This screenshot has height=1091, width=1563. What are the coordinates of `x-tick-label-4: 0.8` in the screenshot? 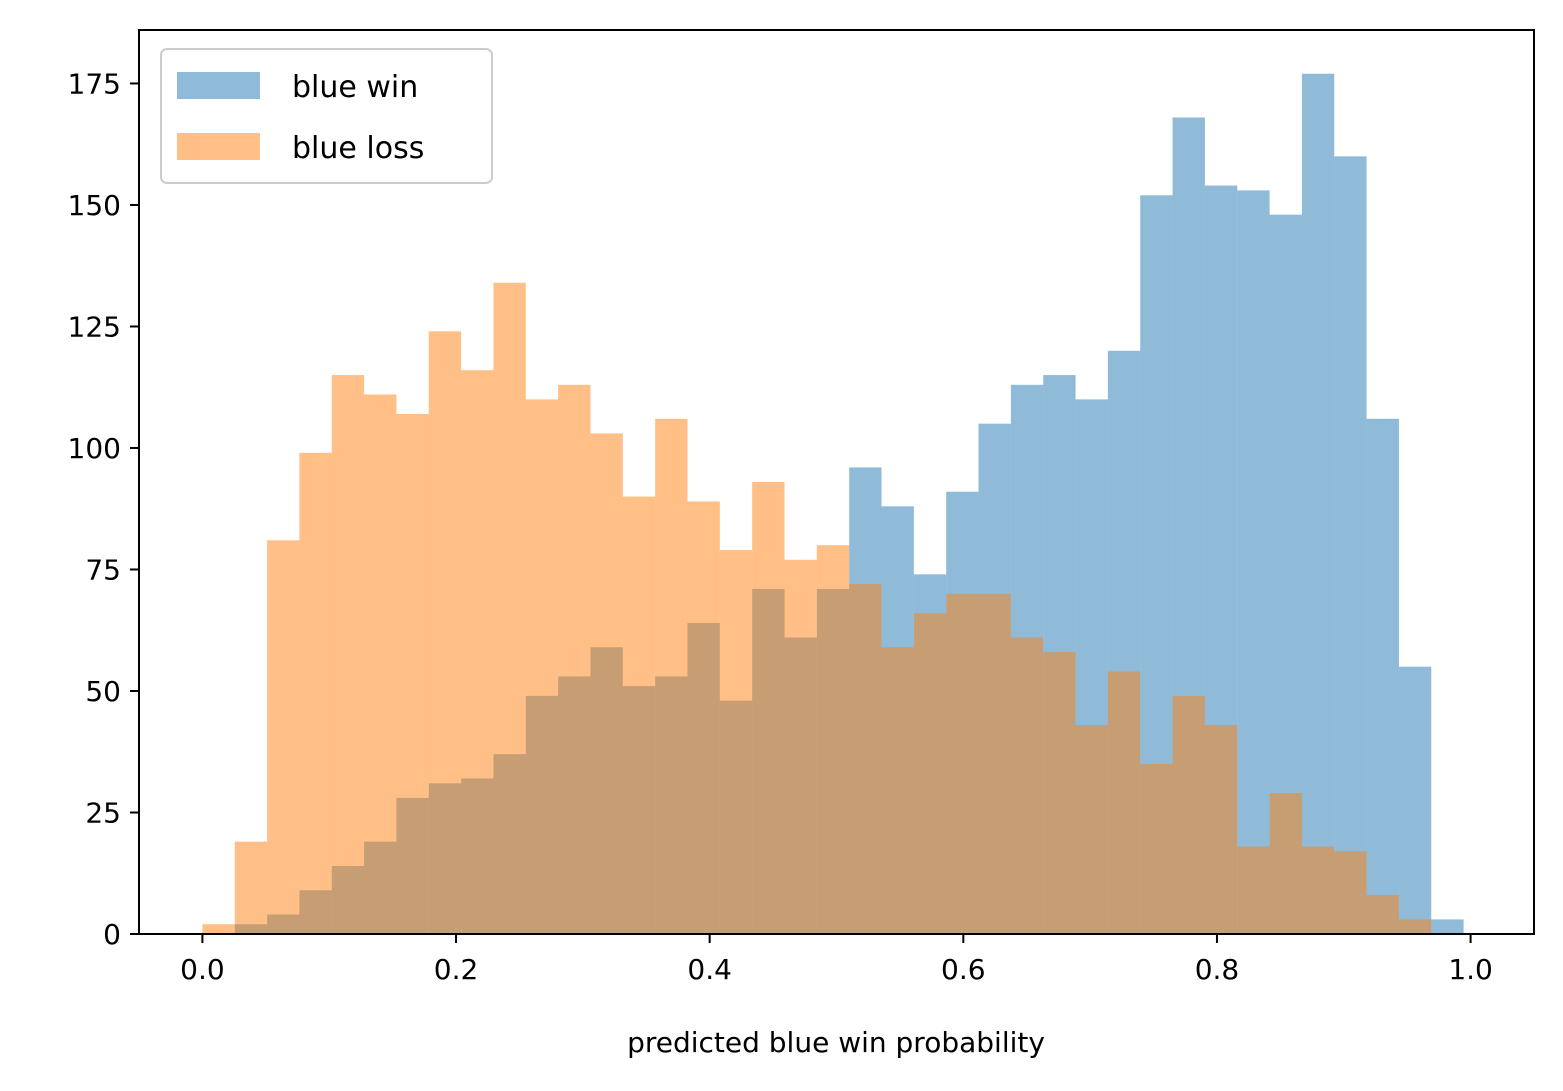 It's located at (1217, 969).